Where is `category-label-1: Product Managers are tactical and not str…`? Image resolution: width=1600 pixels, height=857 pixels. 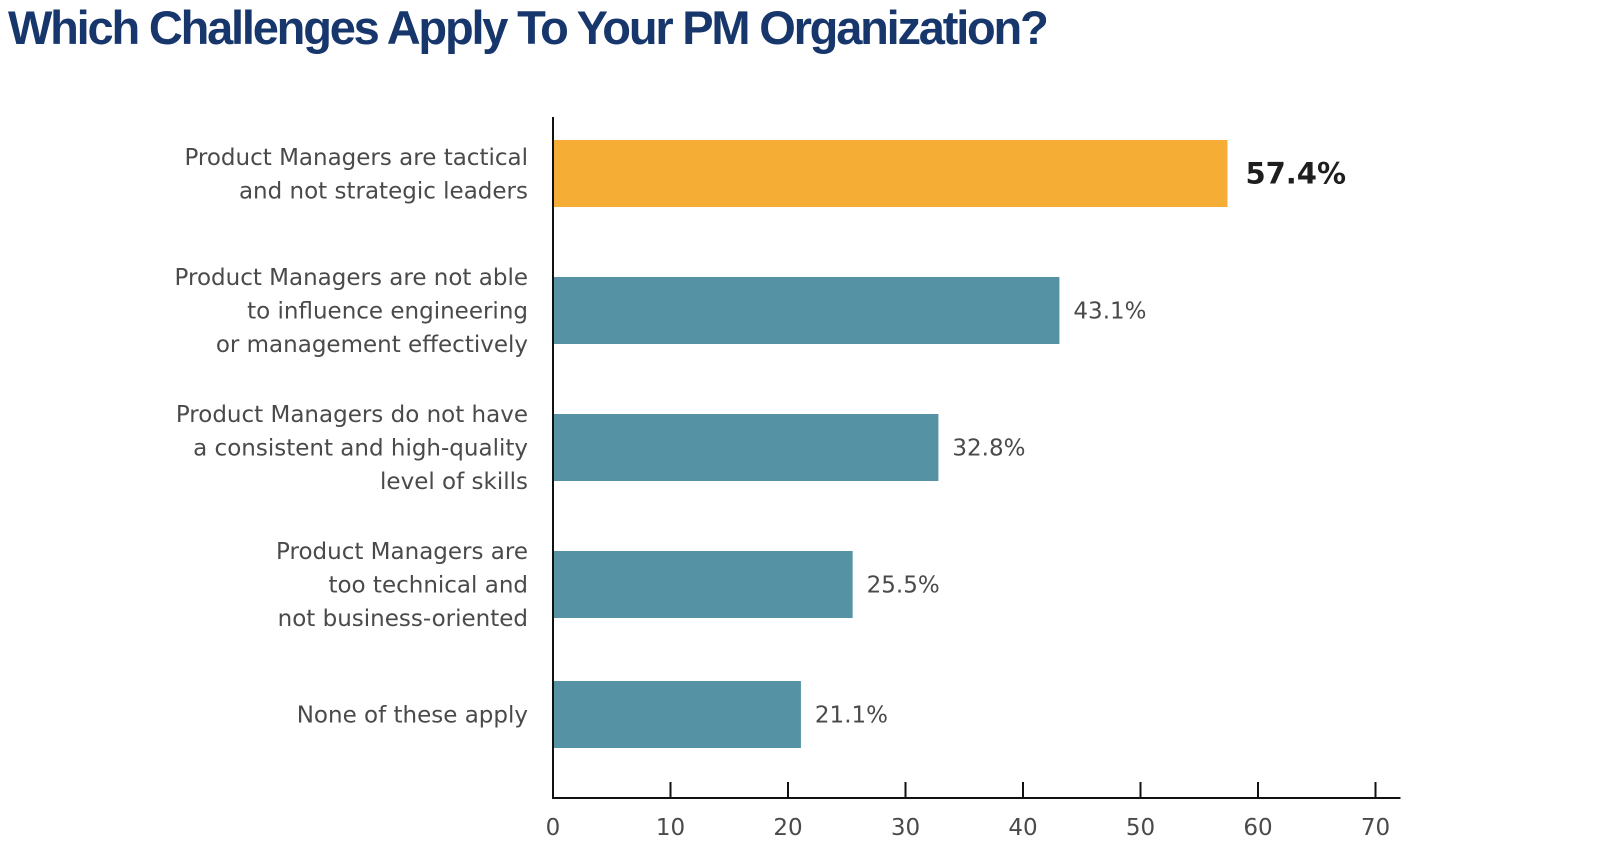
category-label-1: Product Managers are tactical and not str… is located at coordinates (356, 175).